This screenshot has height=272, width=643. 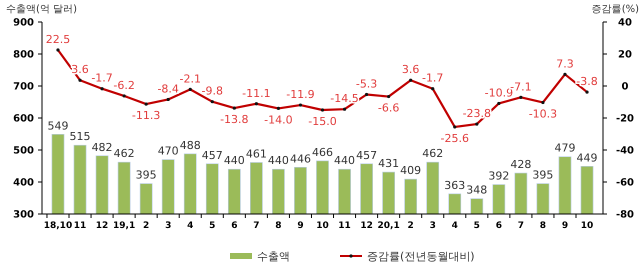 I want to click on data-label: 409, so click(x=411, y=171).